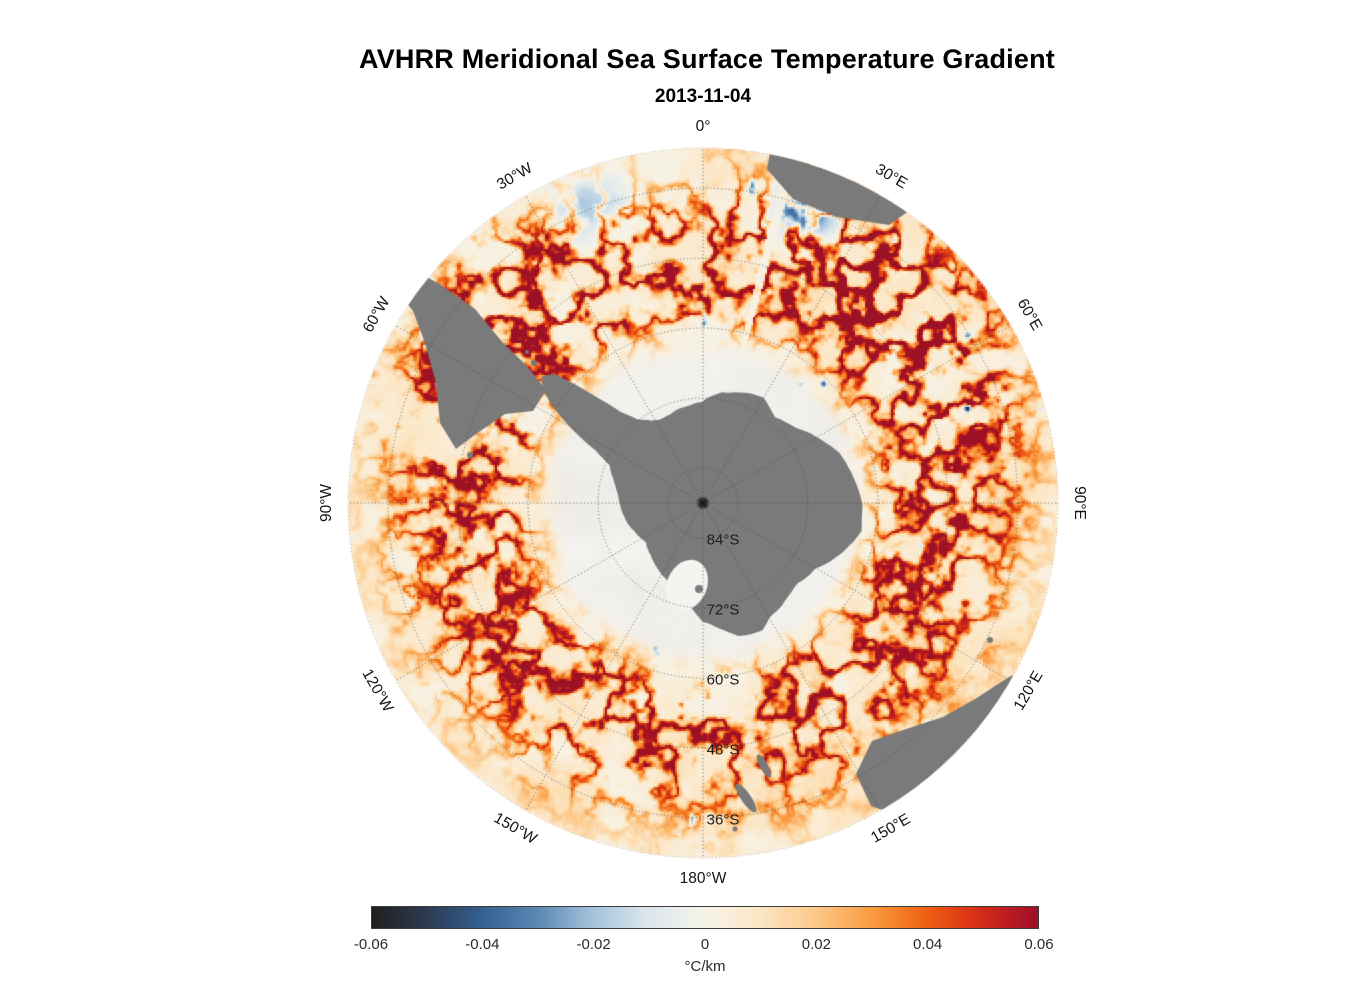 This screenshot has height=1000, width=1356. I want to click on colorbar-tick-label: -0.04, so click(482, 944).